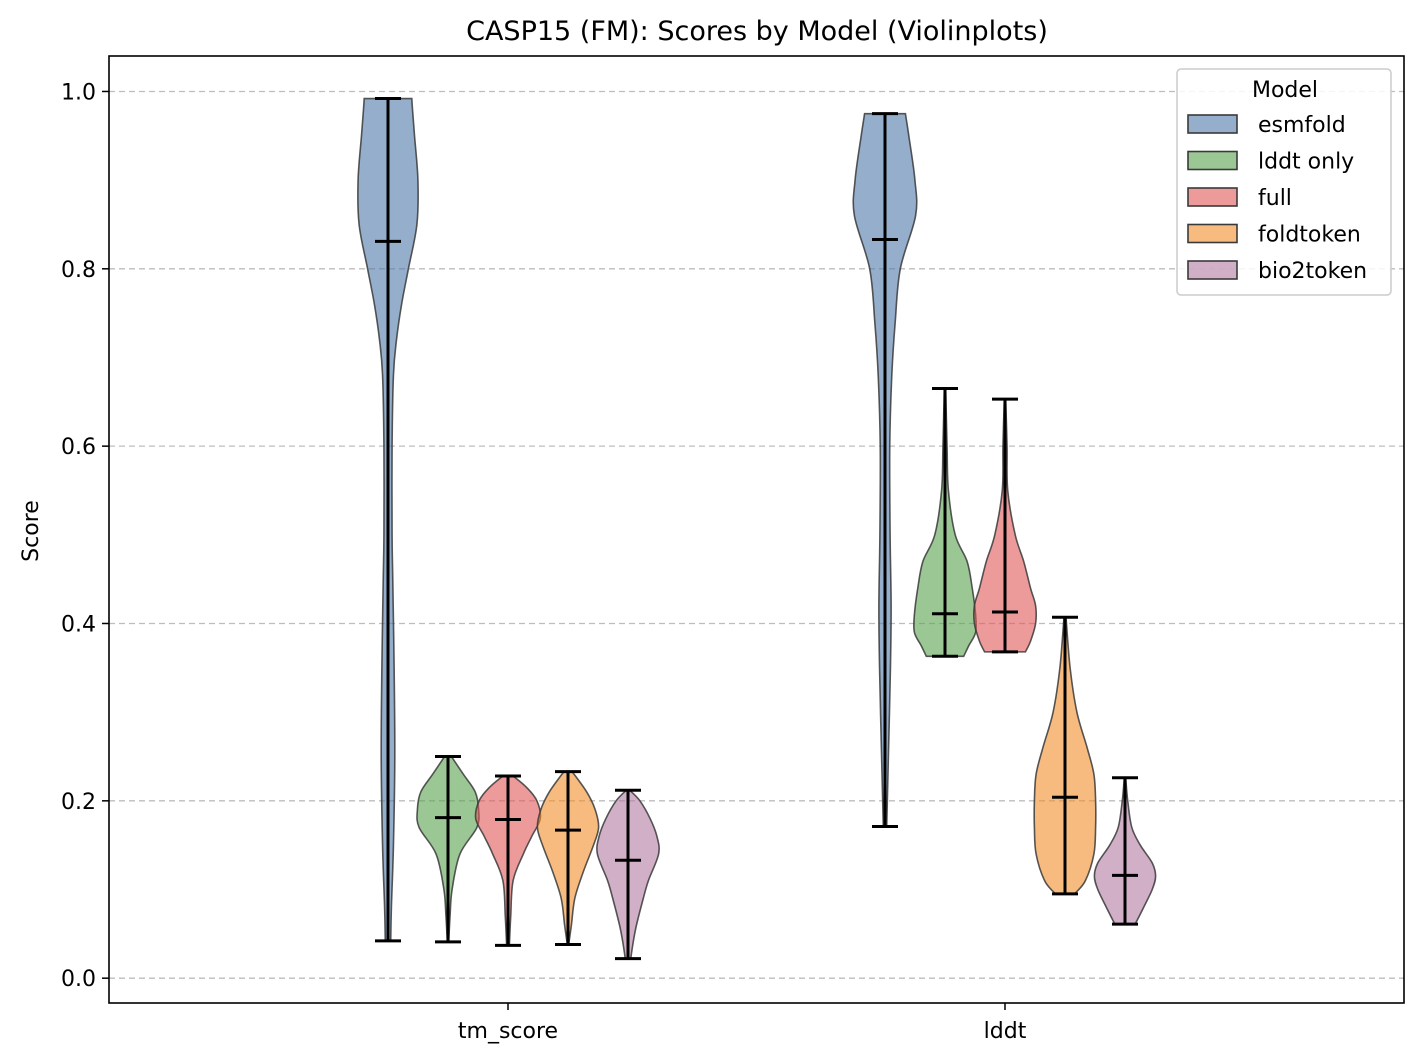 The height and width of the screenshot is (1062, 1421). Describe the element at coordinates (78, 802) in the screenshot. I see `y-tick-label-0.2: 0.2` at that location.